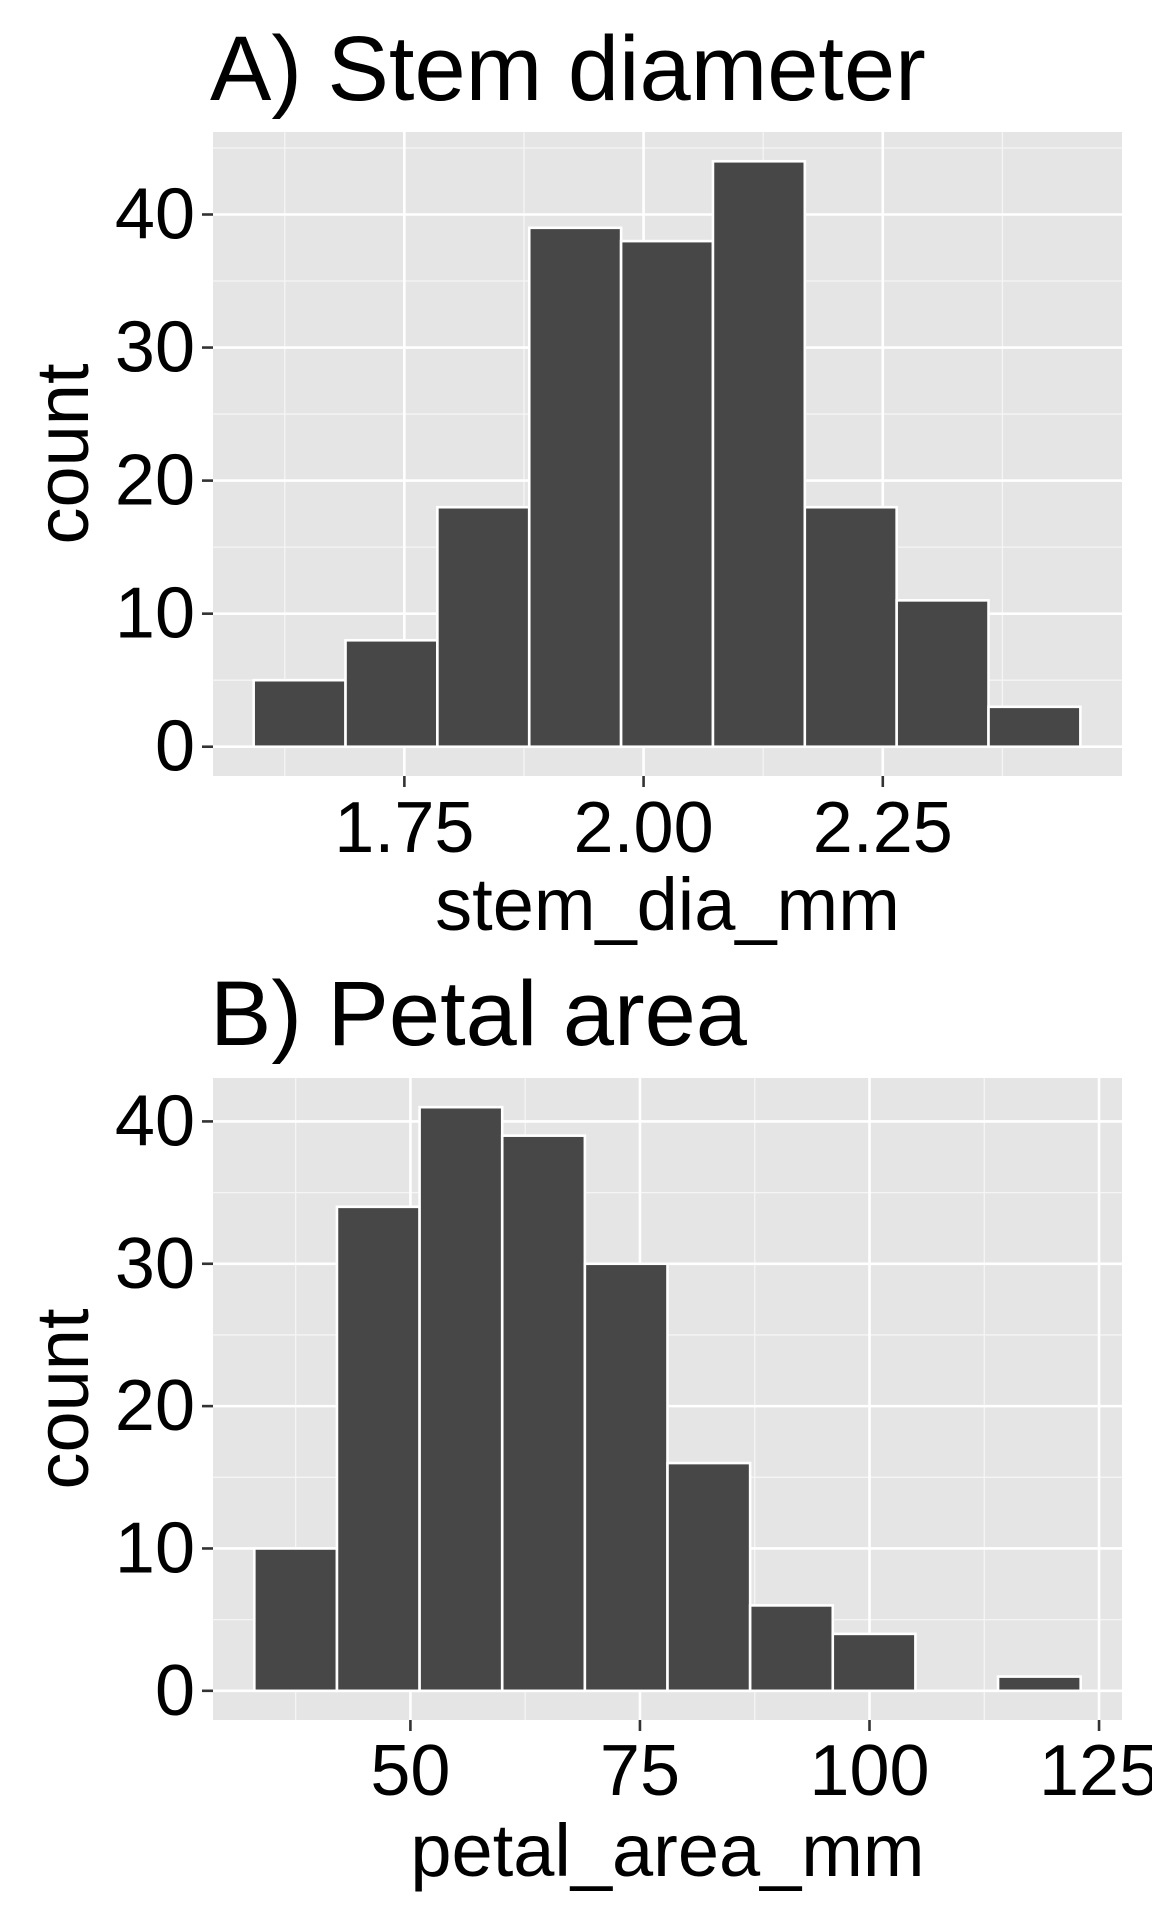 This screenshot has height=1920, width=1152. Describe the element at coordinates (1095, 1771) in the screenshot. I see `petal-x-tick-label: 125` at that location.